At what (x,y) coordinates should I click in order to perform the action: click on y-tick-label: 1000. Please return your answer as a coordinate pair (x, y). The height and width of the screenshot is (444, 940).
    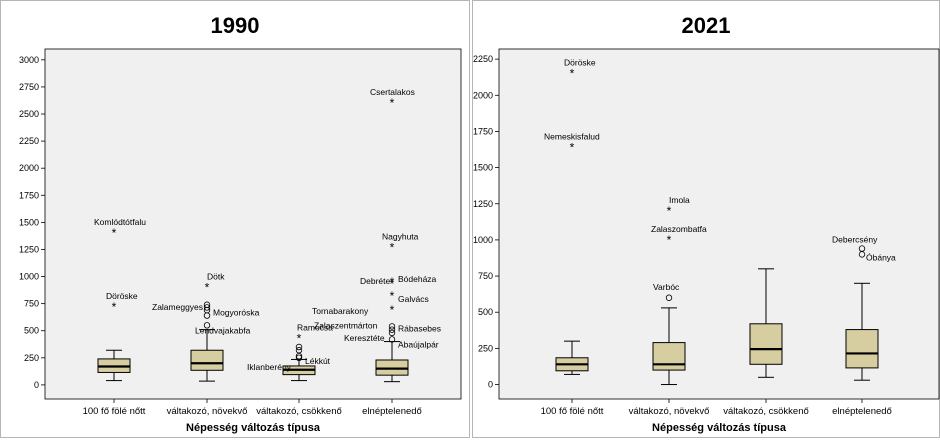
    Looking at the image, I should click on (483, 240).